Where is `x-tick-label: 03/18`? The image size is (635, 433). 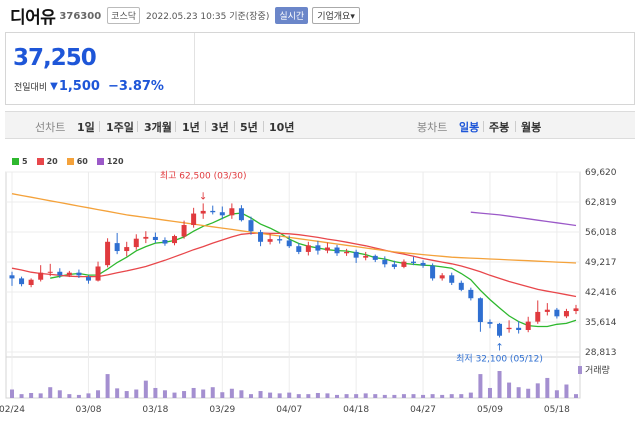 x-tick-label: 03/18 is located at coordinates (155, 410).